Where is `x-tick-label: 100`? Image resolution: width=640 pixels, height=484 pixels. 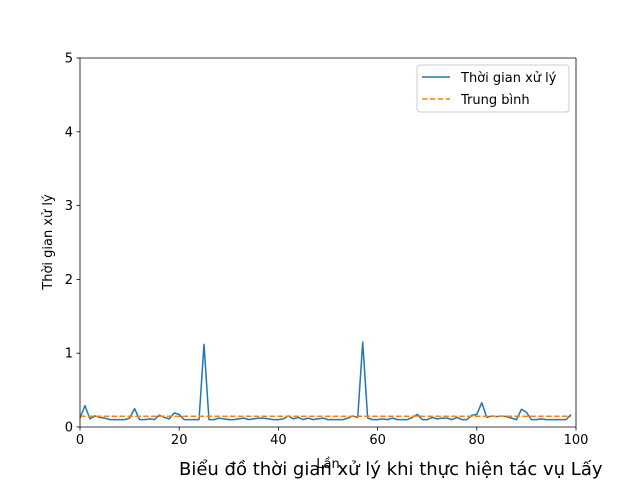
x-tick-label: 100 is located at coordinates (576, 440).